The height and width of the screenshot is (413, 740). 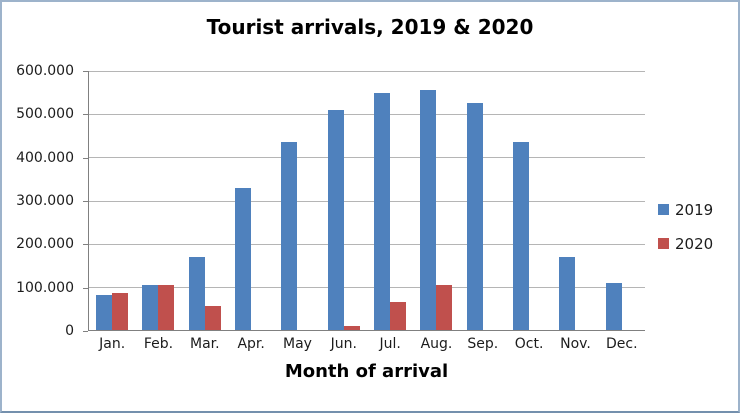 What do you see at coordinates (205, 343) in the screenshot?
I see `x-tick-label: Mar.` at bounding box center [205, 343].